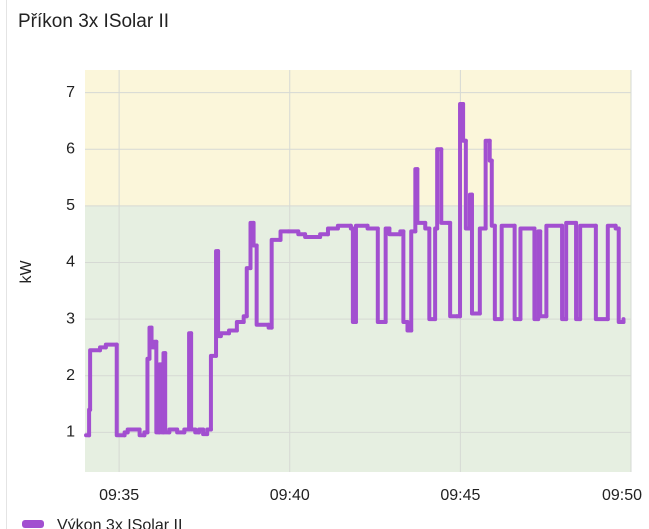  I want to click on y-tick-label: 5, so click(70, 205).